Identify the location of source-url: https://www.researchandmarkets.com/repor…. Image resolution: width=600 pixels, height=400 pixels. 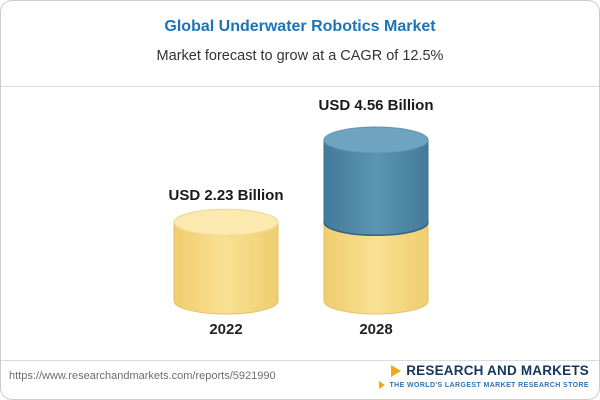
(142, 376).